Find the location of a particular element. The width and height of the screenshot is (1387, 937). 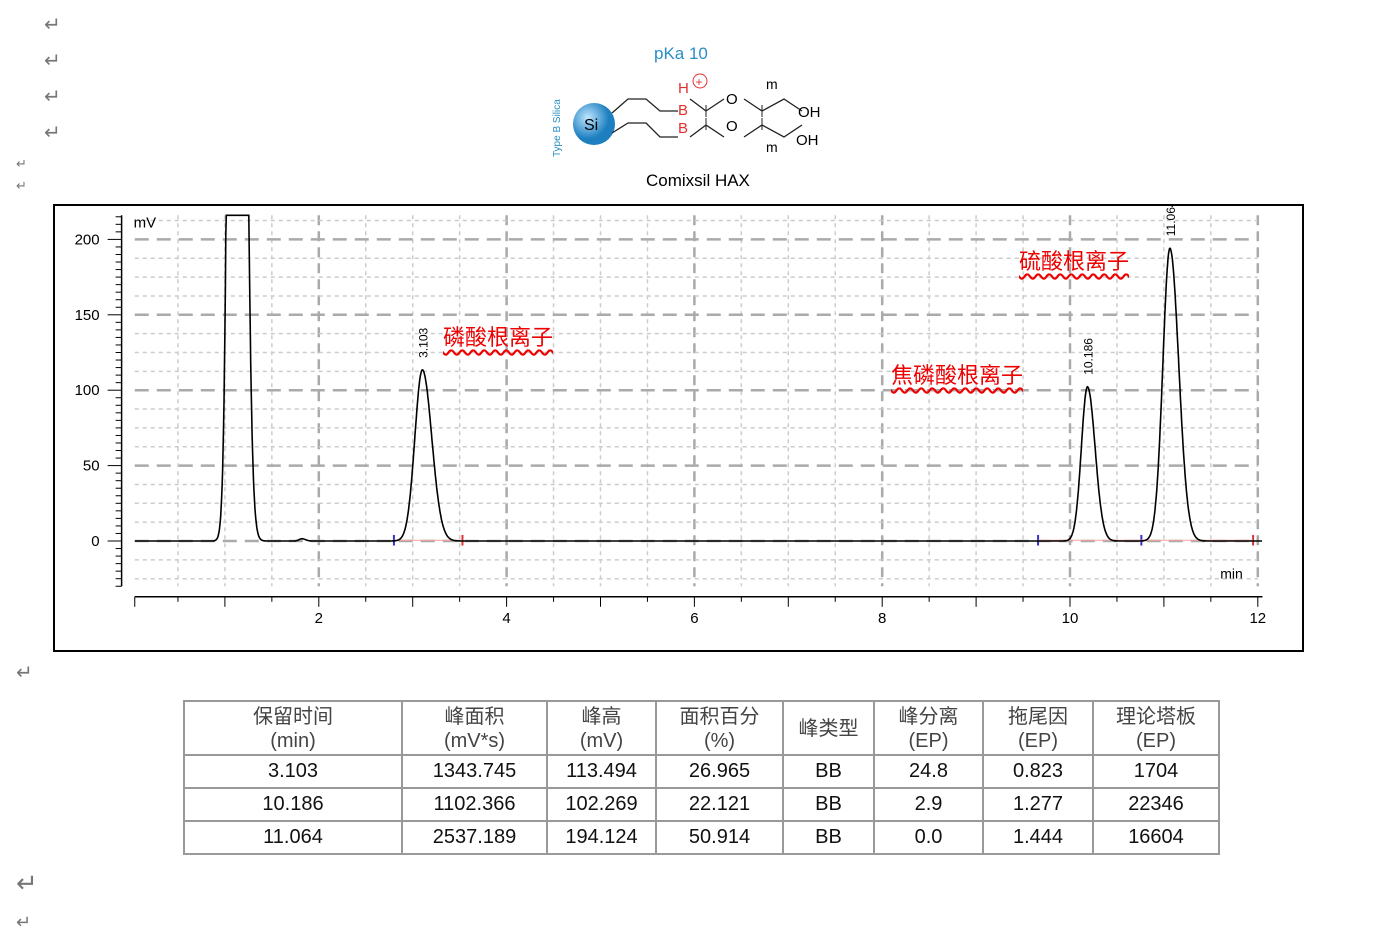

table-cell: 22346 is located at coordinates (1156, 804).